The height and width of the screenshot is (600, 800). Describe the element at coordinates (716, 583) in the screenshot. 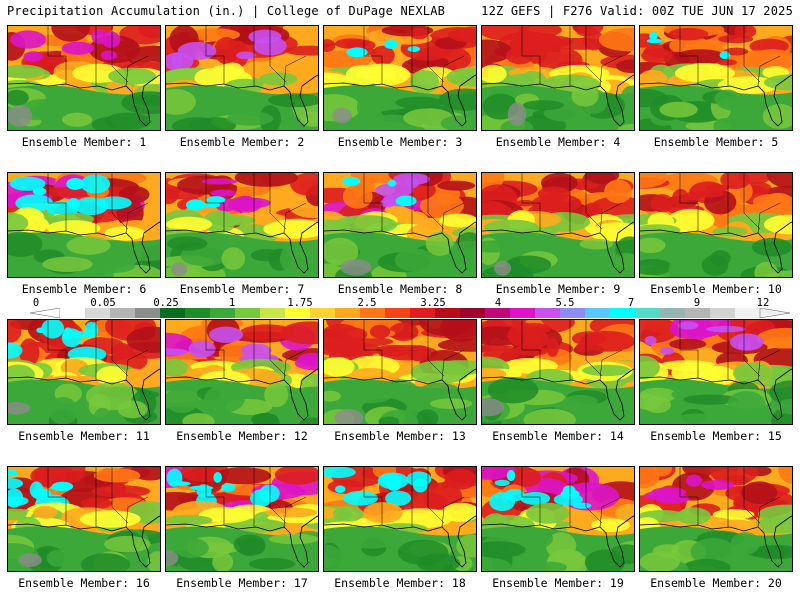

I see `ensemble-member-label: Ensemble Member: 20` at that location.